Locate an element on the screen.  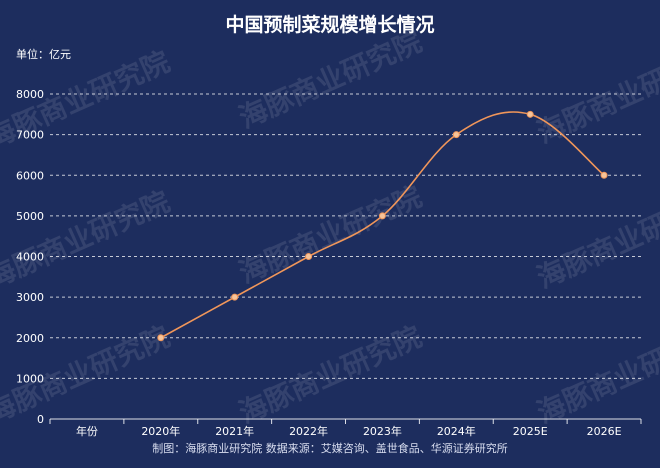
source-note: 制图：海豚商业研究院 数据来源：艾媒咨询、盖世食品、华源证券研究所 is located at coordinates (330, 448).